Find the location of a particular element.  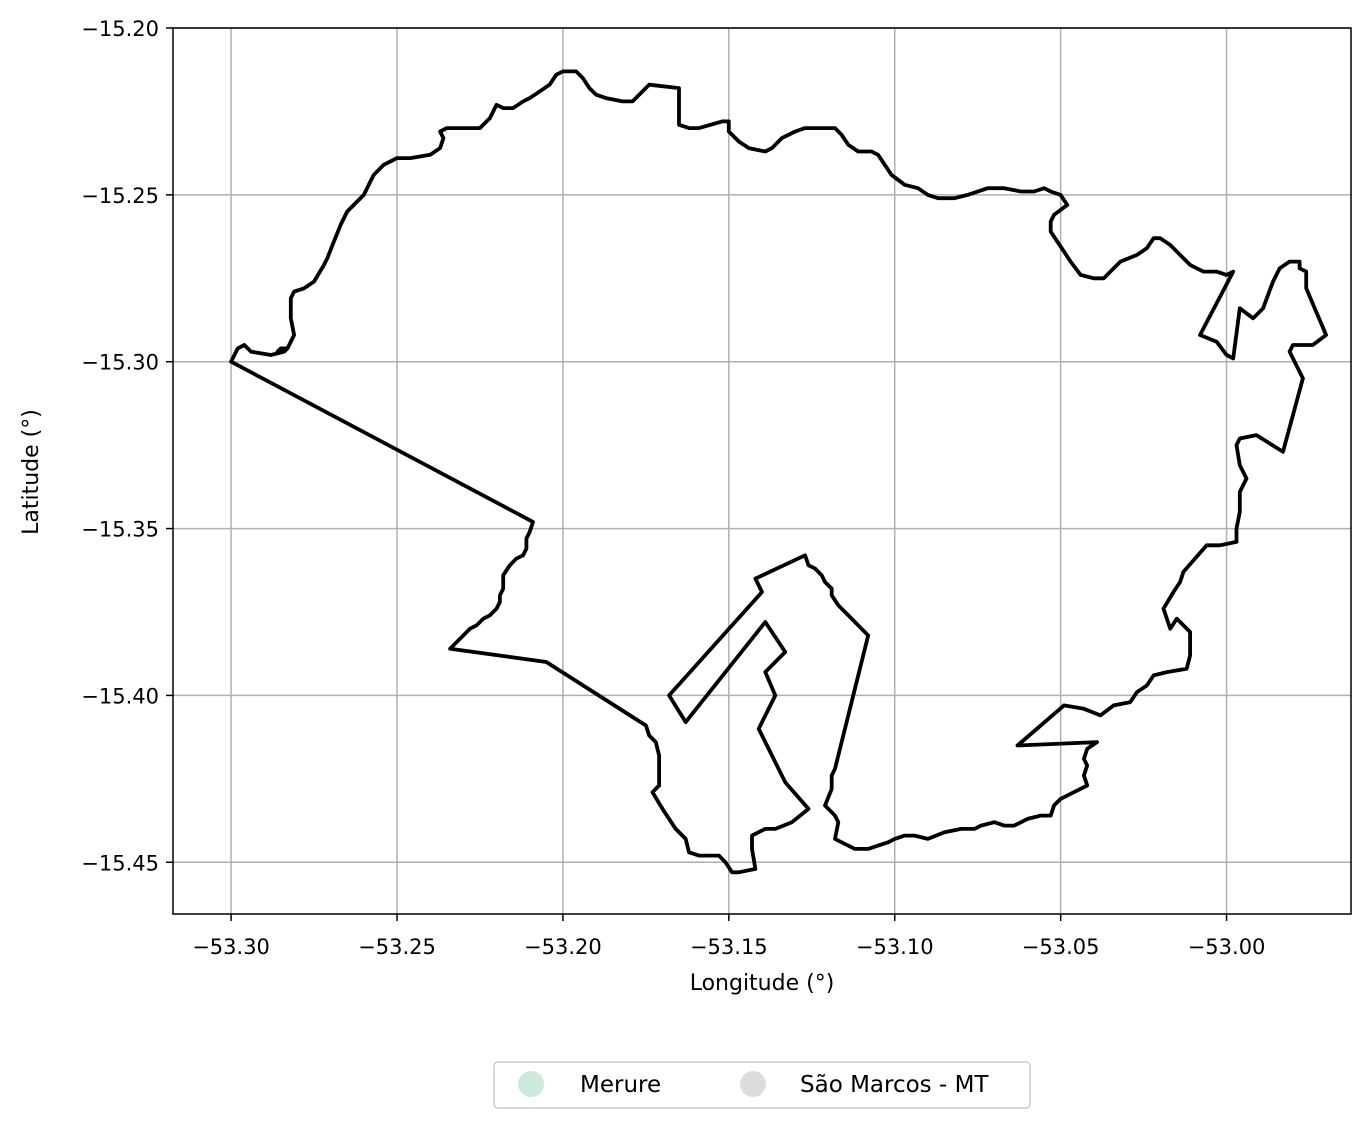

legend: Merure São Marcos - MT is located at coordinates (762, 1085).